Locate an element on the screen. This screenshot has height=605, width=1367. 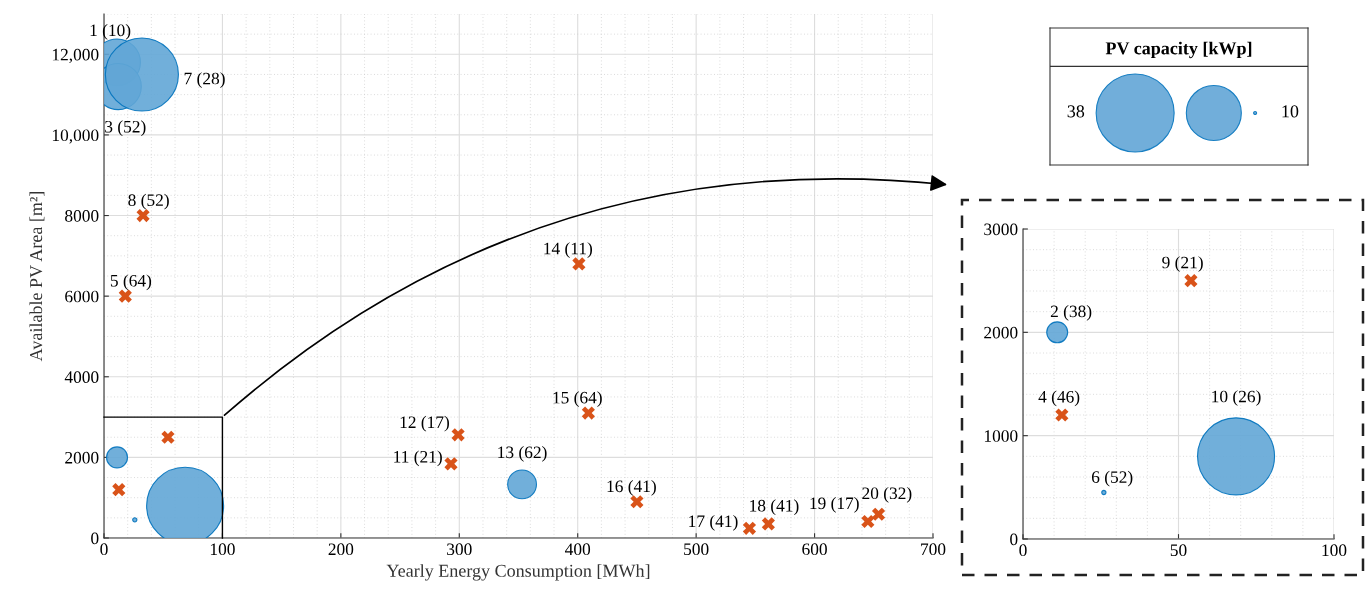
annotation: 18 (41) is located at coordinates (774, 507).